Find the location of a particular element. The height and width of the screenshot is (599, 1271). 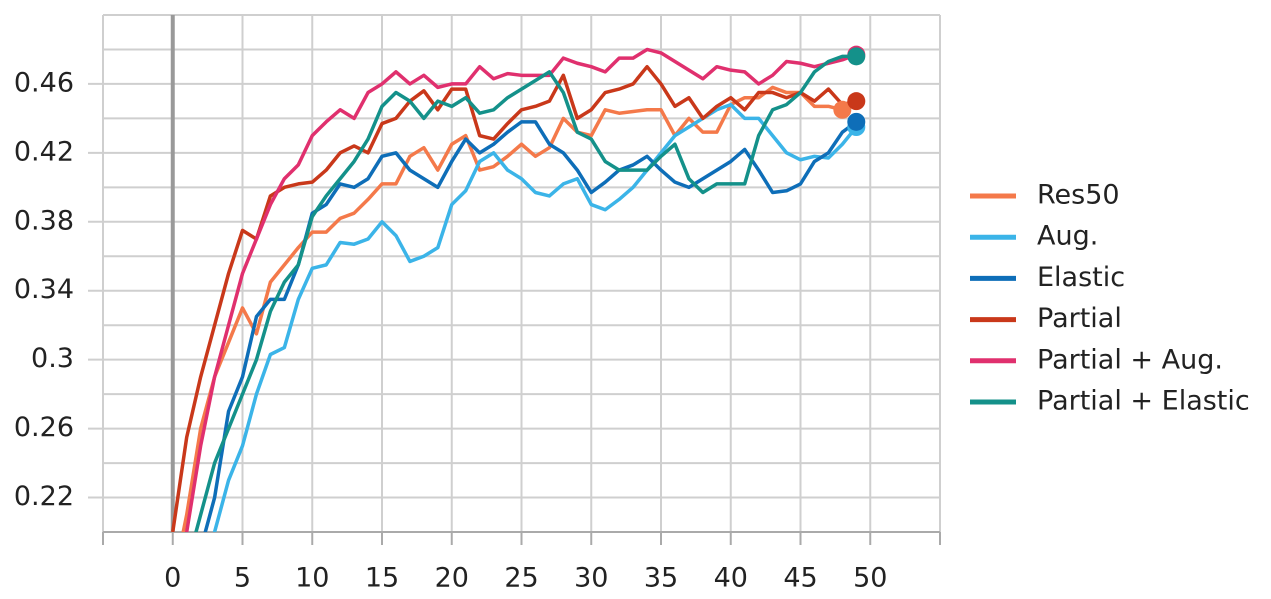

legend-label: Partial is located at coordinates (1079, 318).